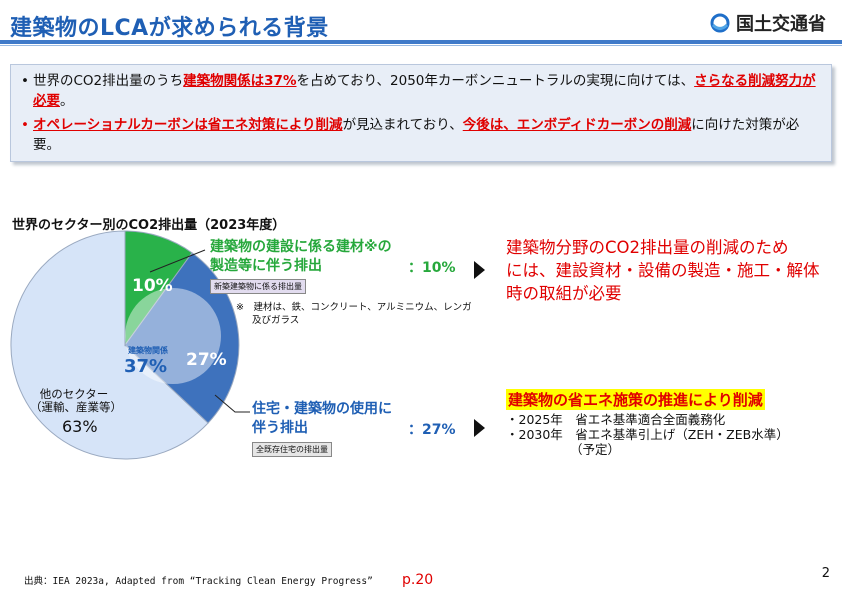  What do you see at coordinates (206, 360) in the screenshot?
I see `slice-label-usage: 27%` at bounding box center [206, 360].